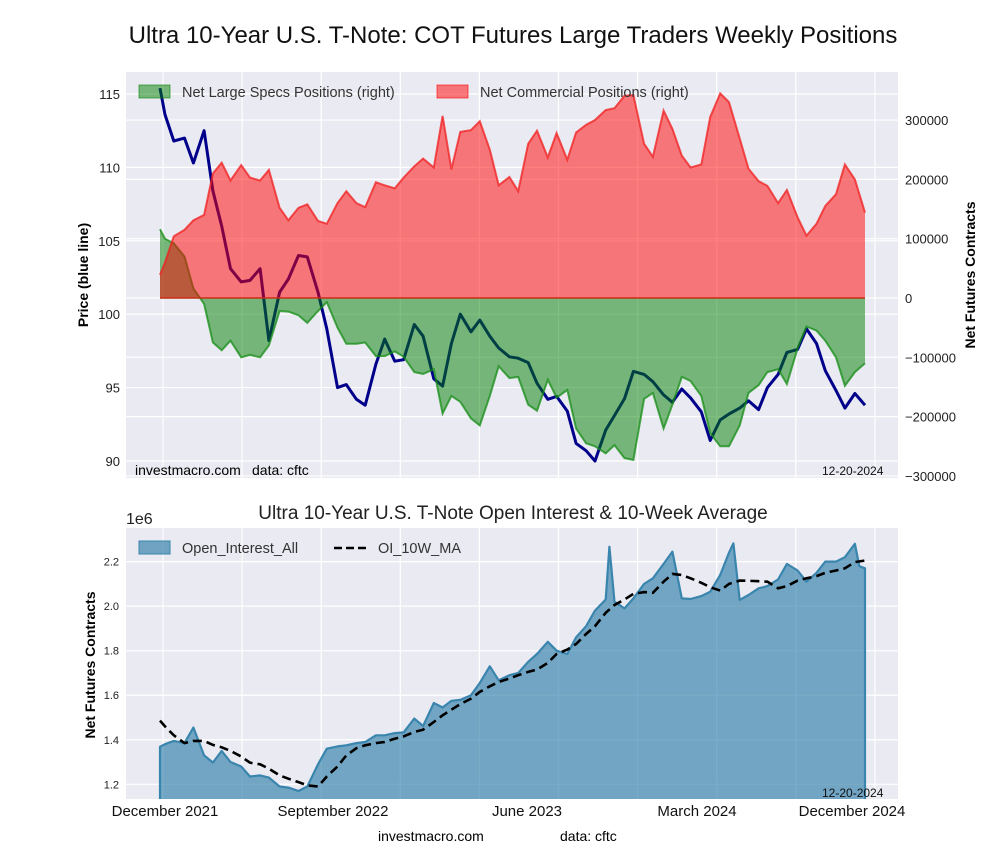 This screenshot has width=1000, height=860. I want to click on right-tick-label: 200000, so click(926, 179).